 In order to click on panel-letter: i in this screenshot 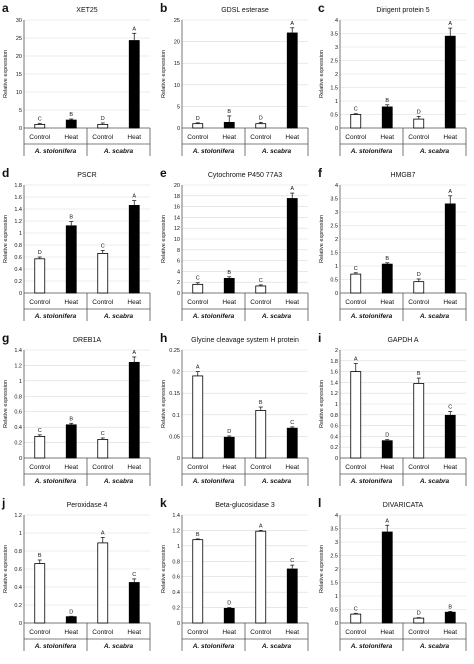, I will do `click(319, 338)`.